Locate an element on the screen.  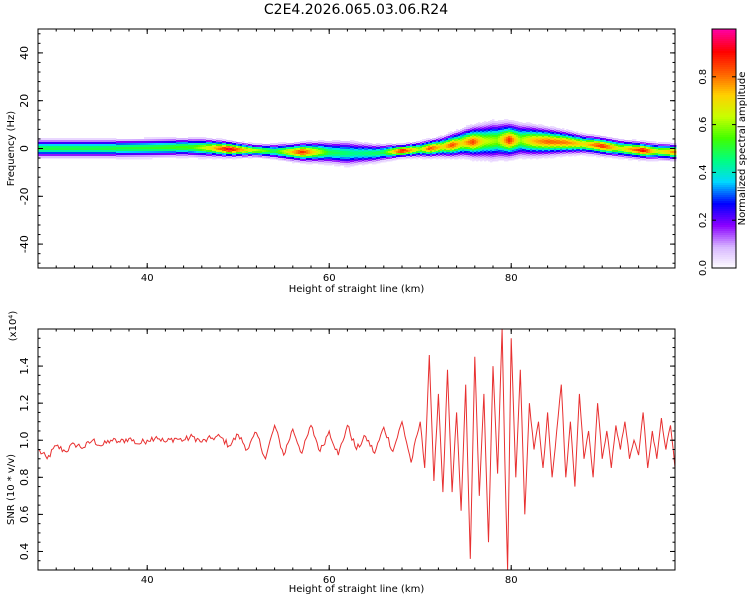
colorbar-cell is located at coordinates (724, 250).